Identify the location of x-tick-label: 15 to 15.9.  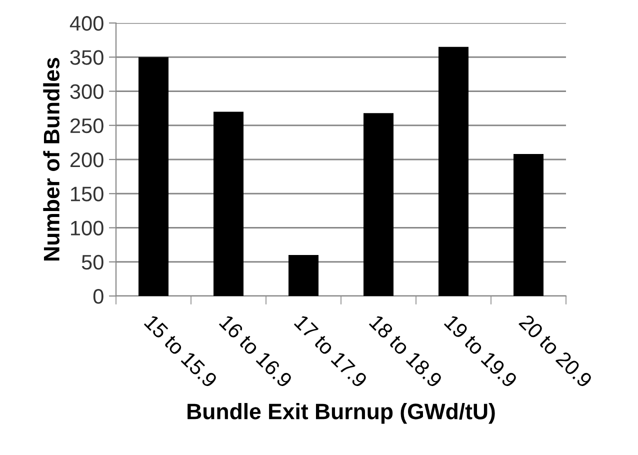
(181, 351).